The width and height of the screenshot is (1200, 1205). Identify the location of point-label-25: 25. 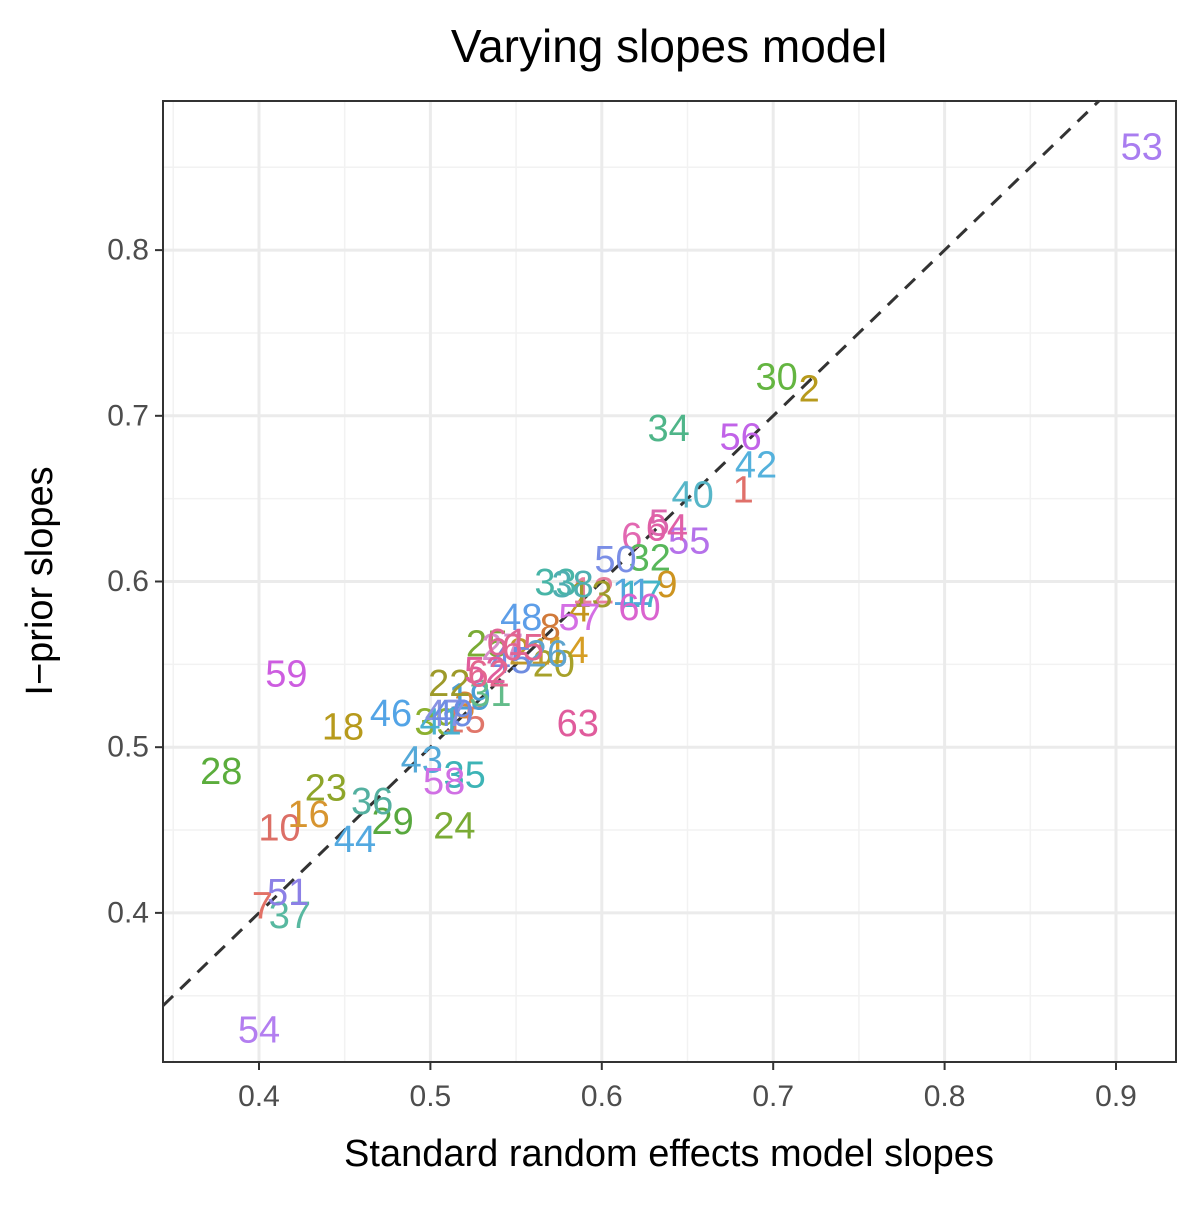
(487, 644).